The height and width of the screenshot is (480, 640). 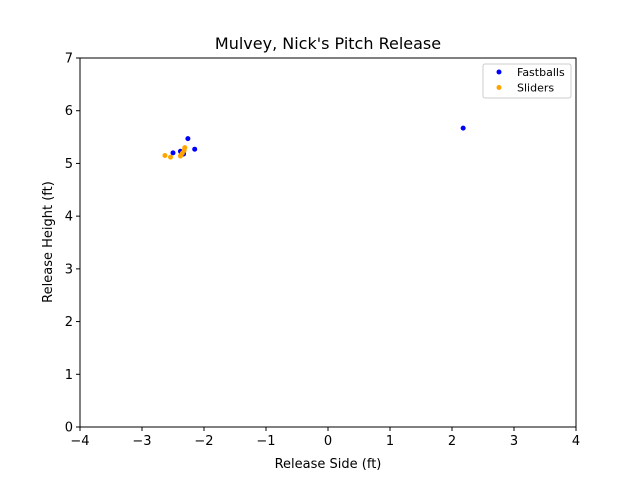 I want to click on y-axis-ticks: 0 1 2 3 4 5 6 7, so click(x=72, y=244).